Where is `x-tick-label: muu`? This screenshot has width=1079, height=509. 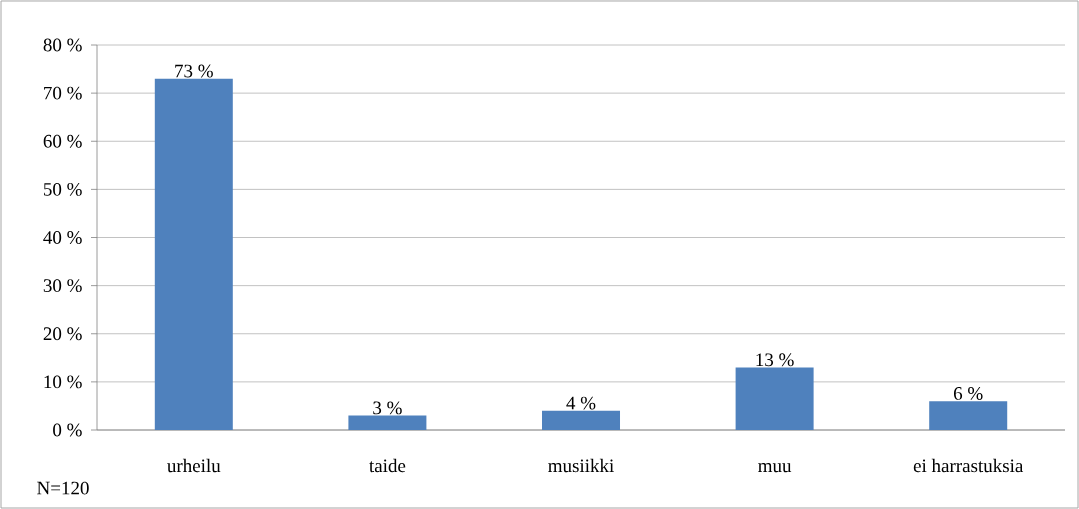
x-tick-label: muu is located at coordinates (775, 468).